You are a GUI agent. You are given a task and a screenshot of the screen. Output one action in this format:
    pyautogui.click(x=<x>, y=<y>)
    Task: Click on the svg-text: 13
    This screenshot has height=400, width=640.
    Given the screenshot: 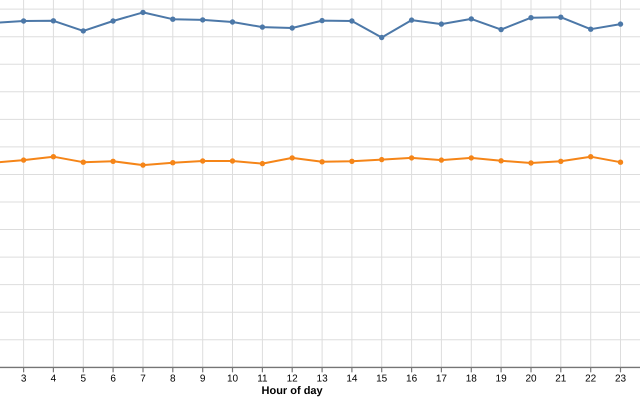 What is the action you would take?
    pyautogui.click(x=323, y=379)
    